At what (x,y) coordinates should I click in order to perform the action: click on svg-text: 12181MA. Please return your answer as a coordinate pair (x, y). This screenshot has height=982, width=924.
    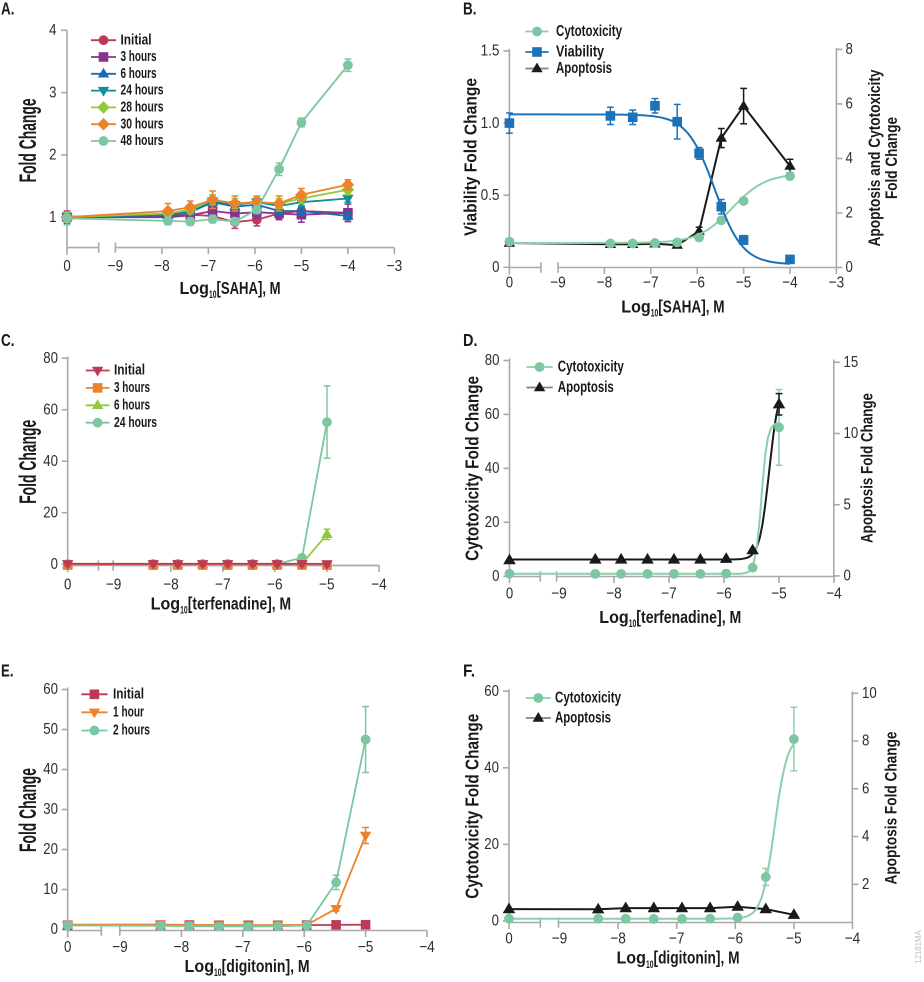
    Looking at the image, I should click on (918, 947).